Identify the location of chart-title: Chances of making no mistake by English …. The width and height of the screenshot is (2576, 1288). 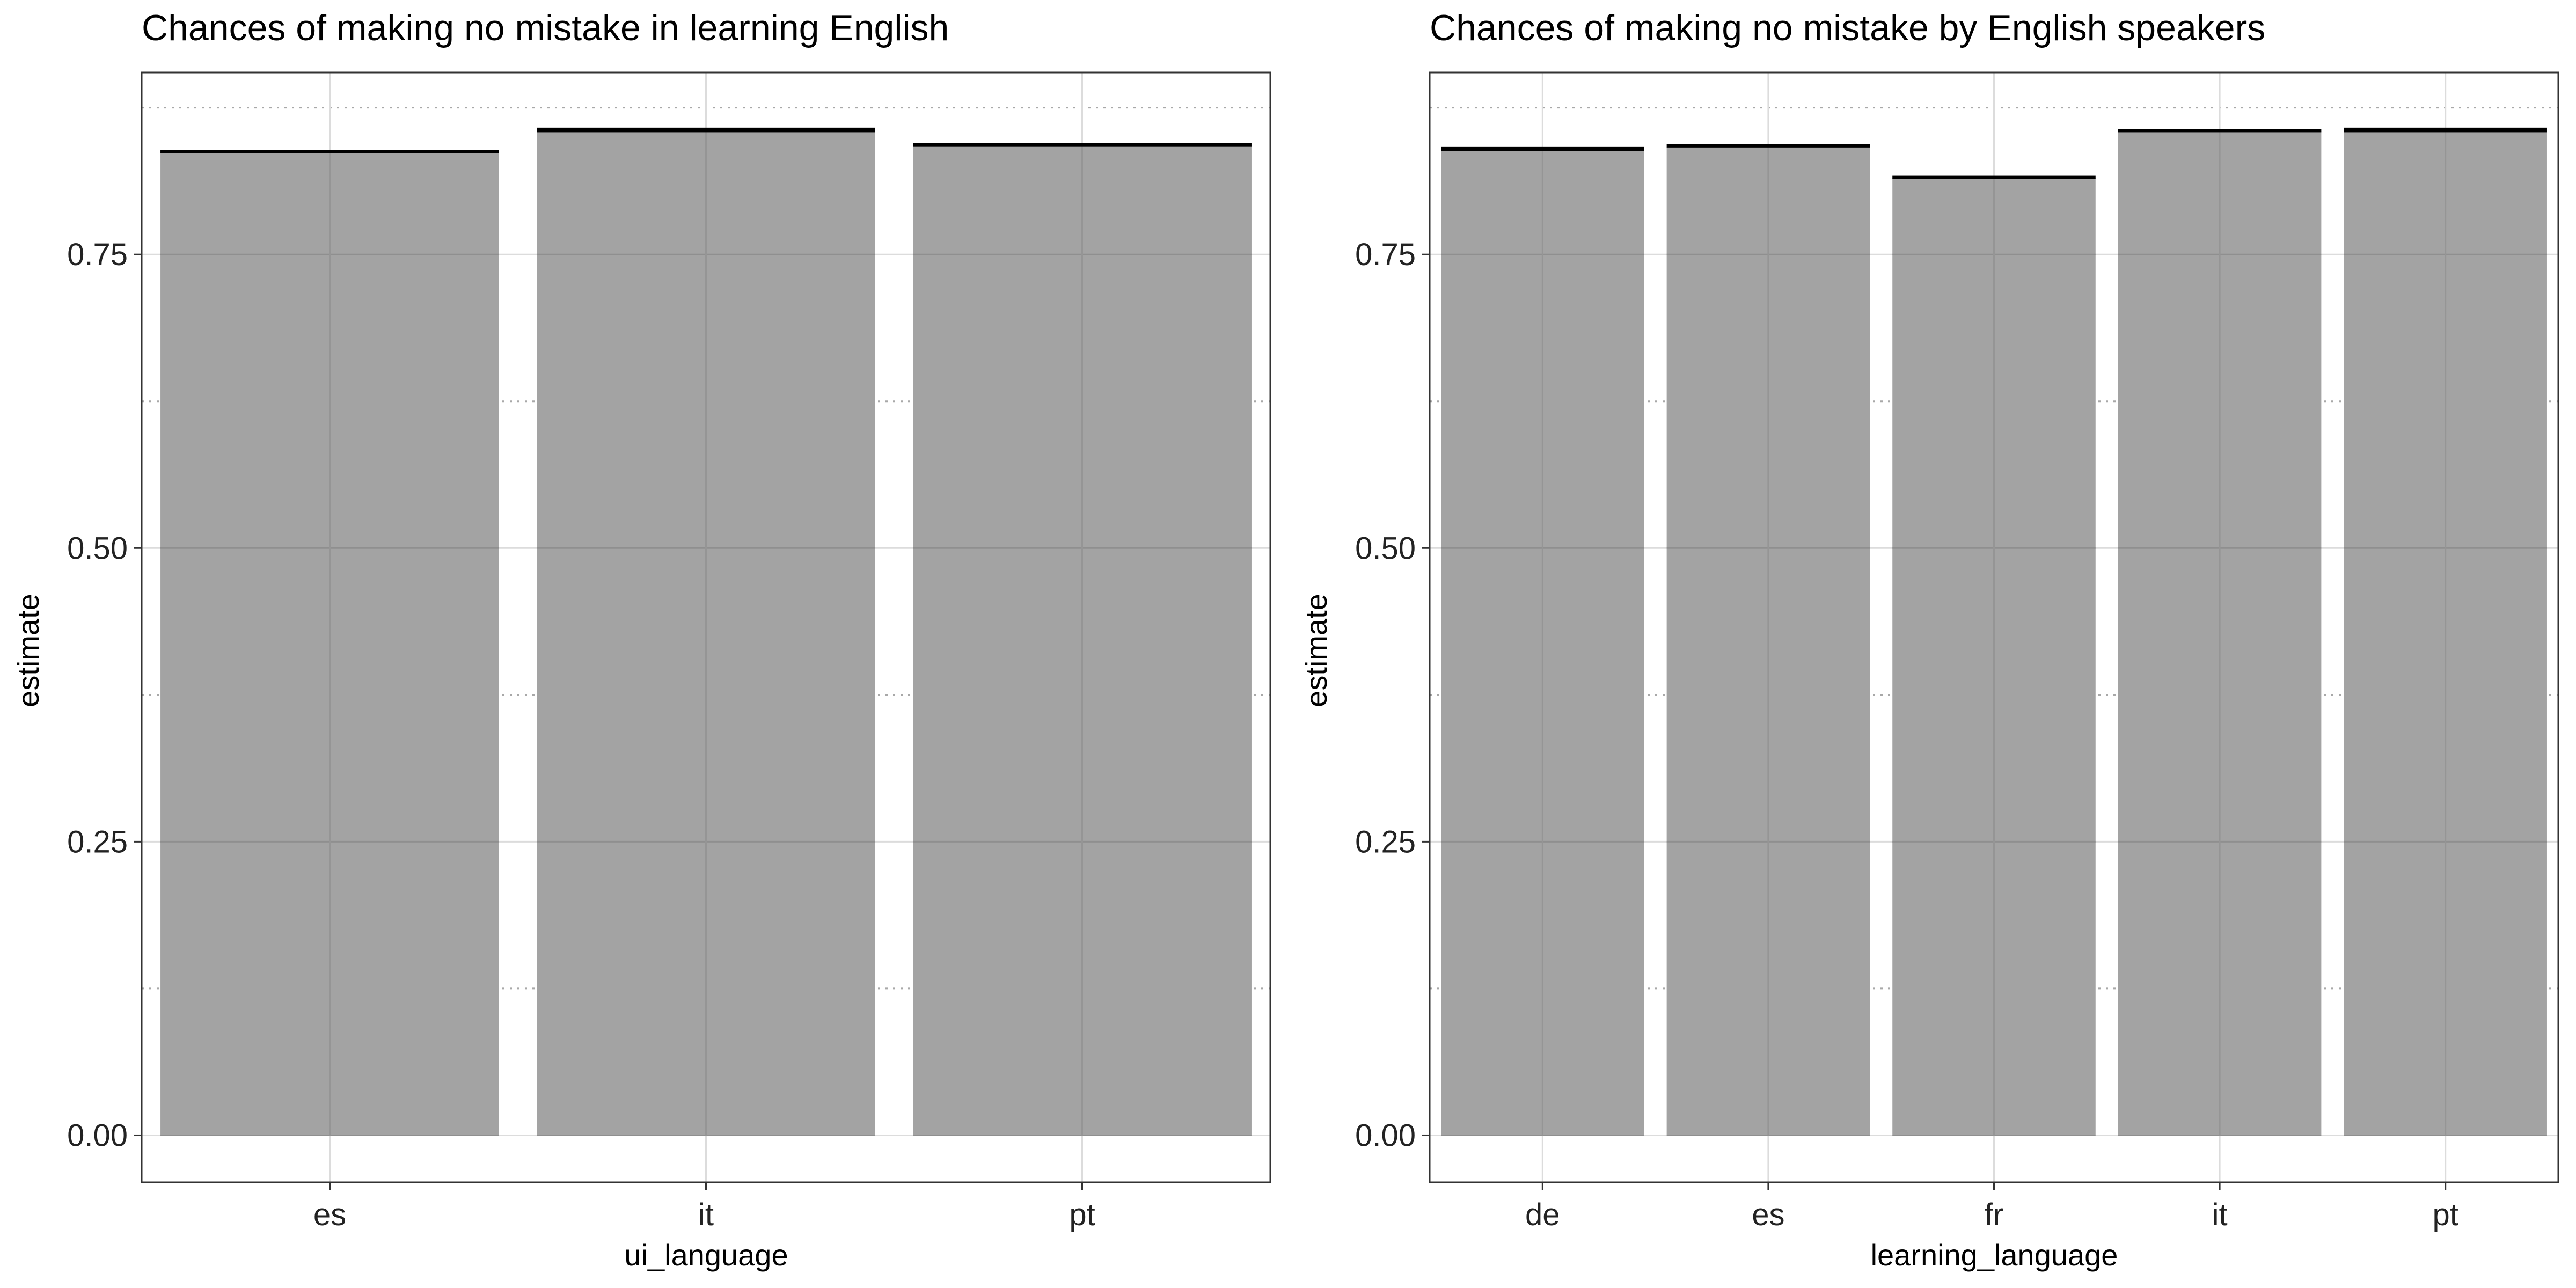
(1847, 28).